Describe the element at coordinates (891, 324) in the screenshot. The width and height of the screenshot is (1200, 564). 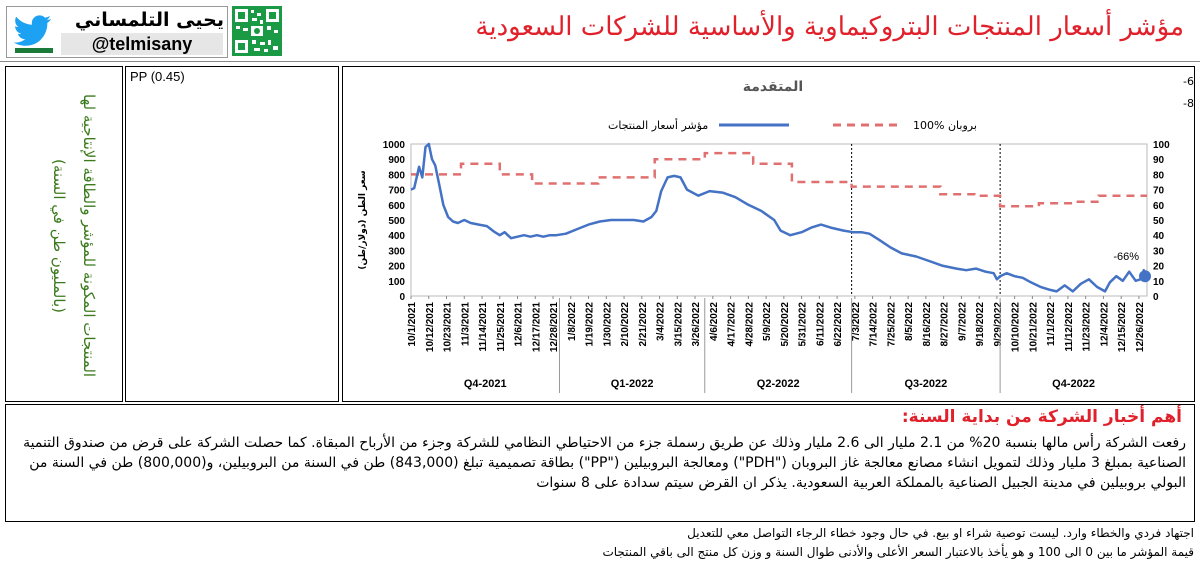
I see `x-tick-label: 7/25/2022` at that location.